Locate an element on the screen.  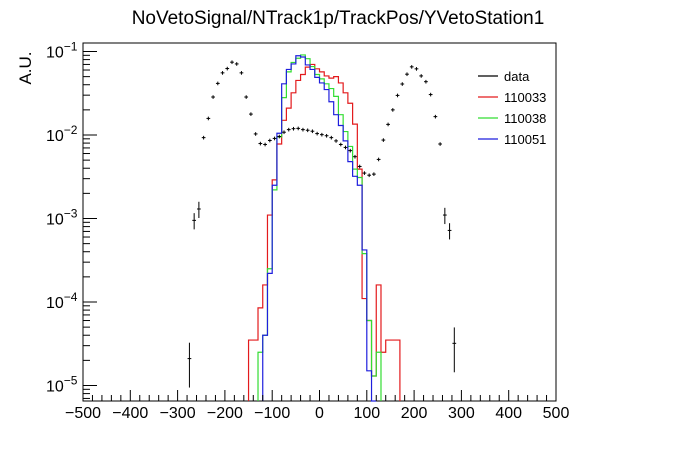
legend-entry-110033: 110033 is located at coordinates (512, 97).